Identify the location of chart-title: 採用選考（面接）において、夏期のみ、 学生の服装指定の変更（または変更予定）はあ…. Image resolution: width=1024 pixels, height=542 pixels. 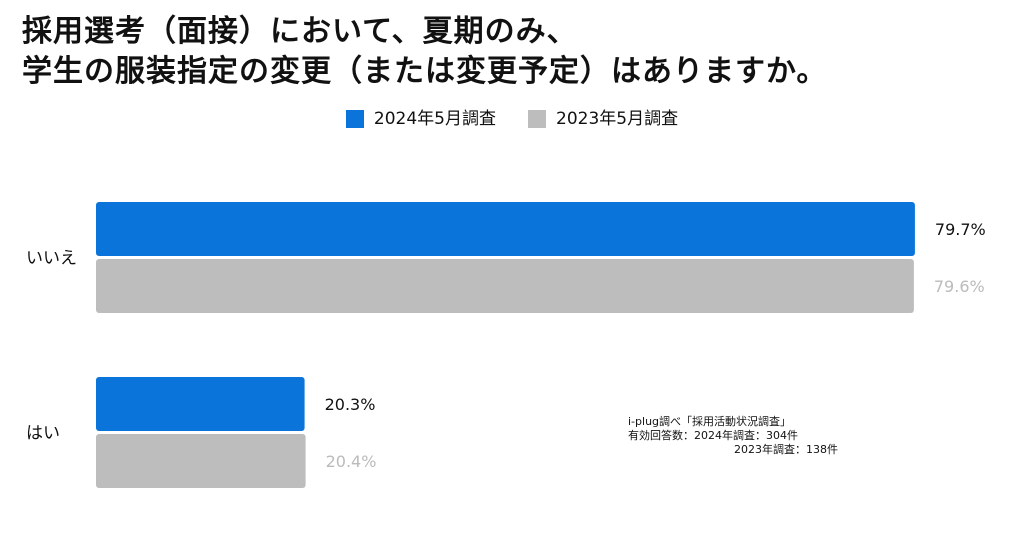
(512, 52).